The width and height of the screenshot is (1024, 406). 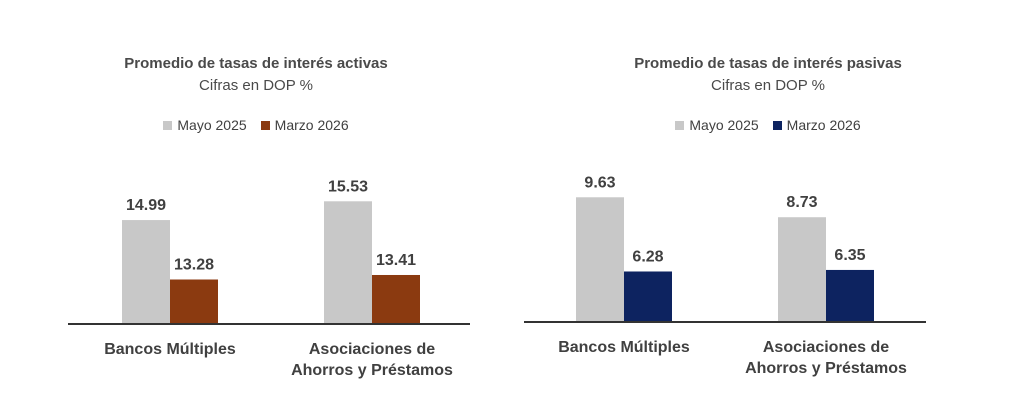 What do you see at coordinates (146, 205) in the screenshot?
I see `data-label: 14.99` at bounding box center [146, 205].